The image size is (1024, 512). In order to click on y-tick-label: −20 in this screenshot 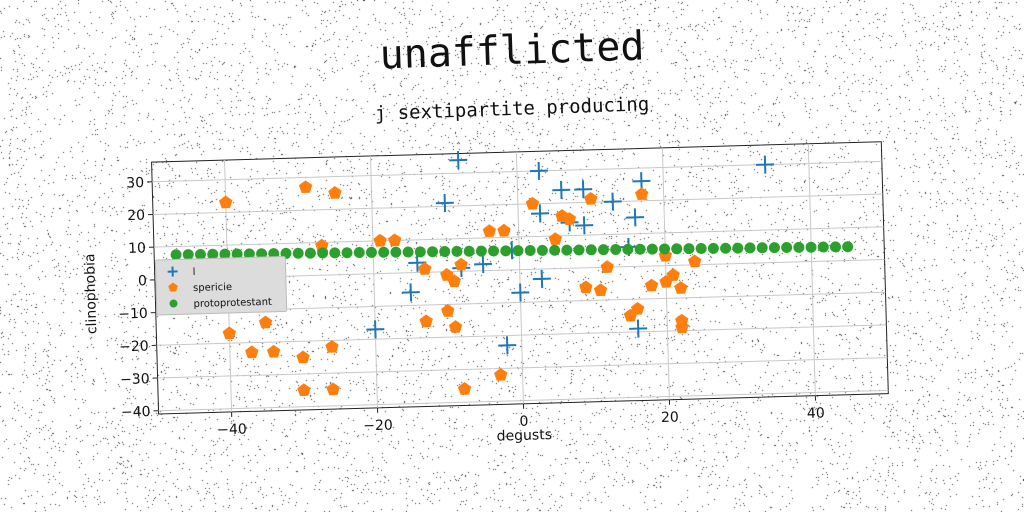, I will do `click(134, 347)`.